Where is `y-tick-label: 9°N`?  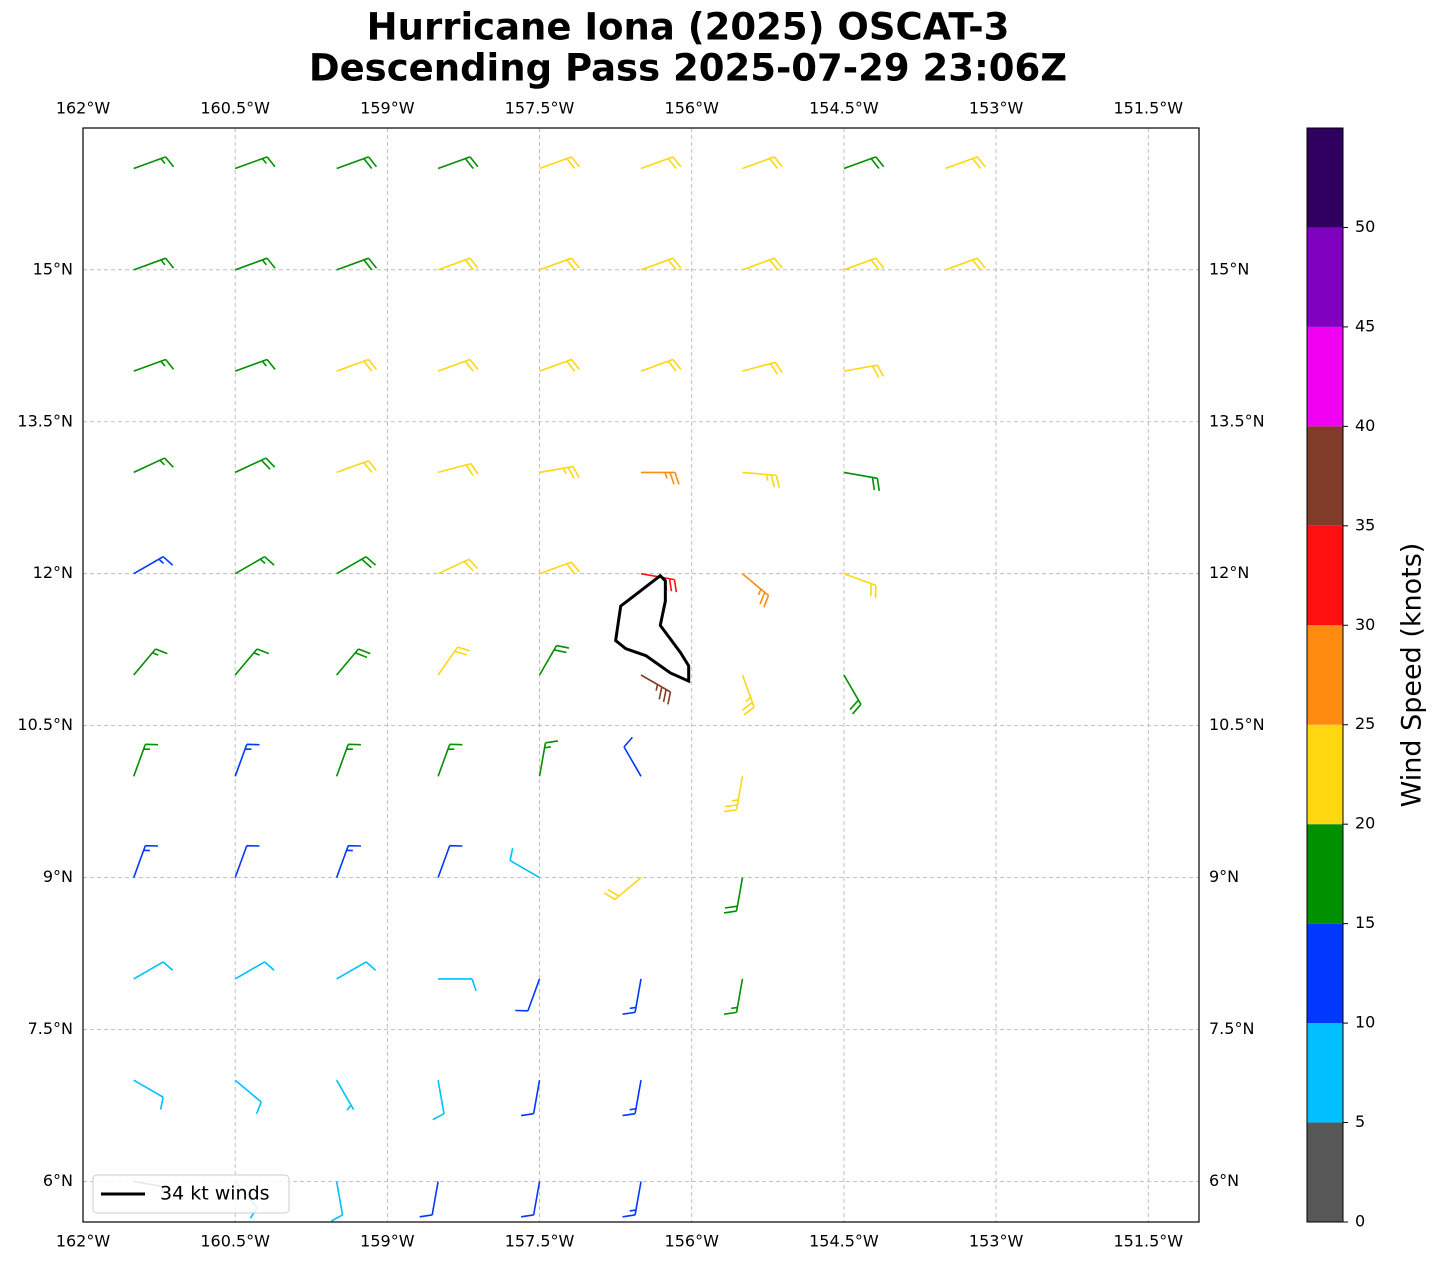 y-tick-label: 9°N is located at coordinates (1224, 876).